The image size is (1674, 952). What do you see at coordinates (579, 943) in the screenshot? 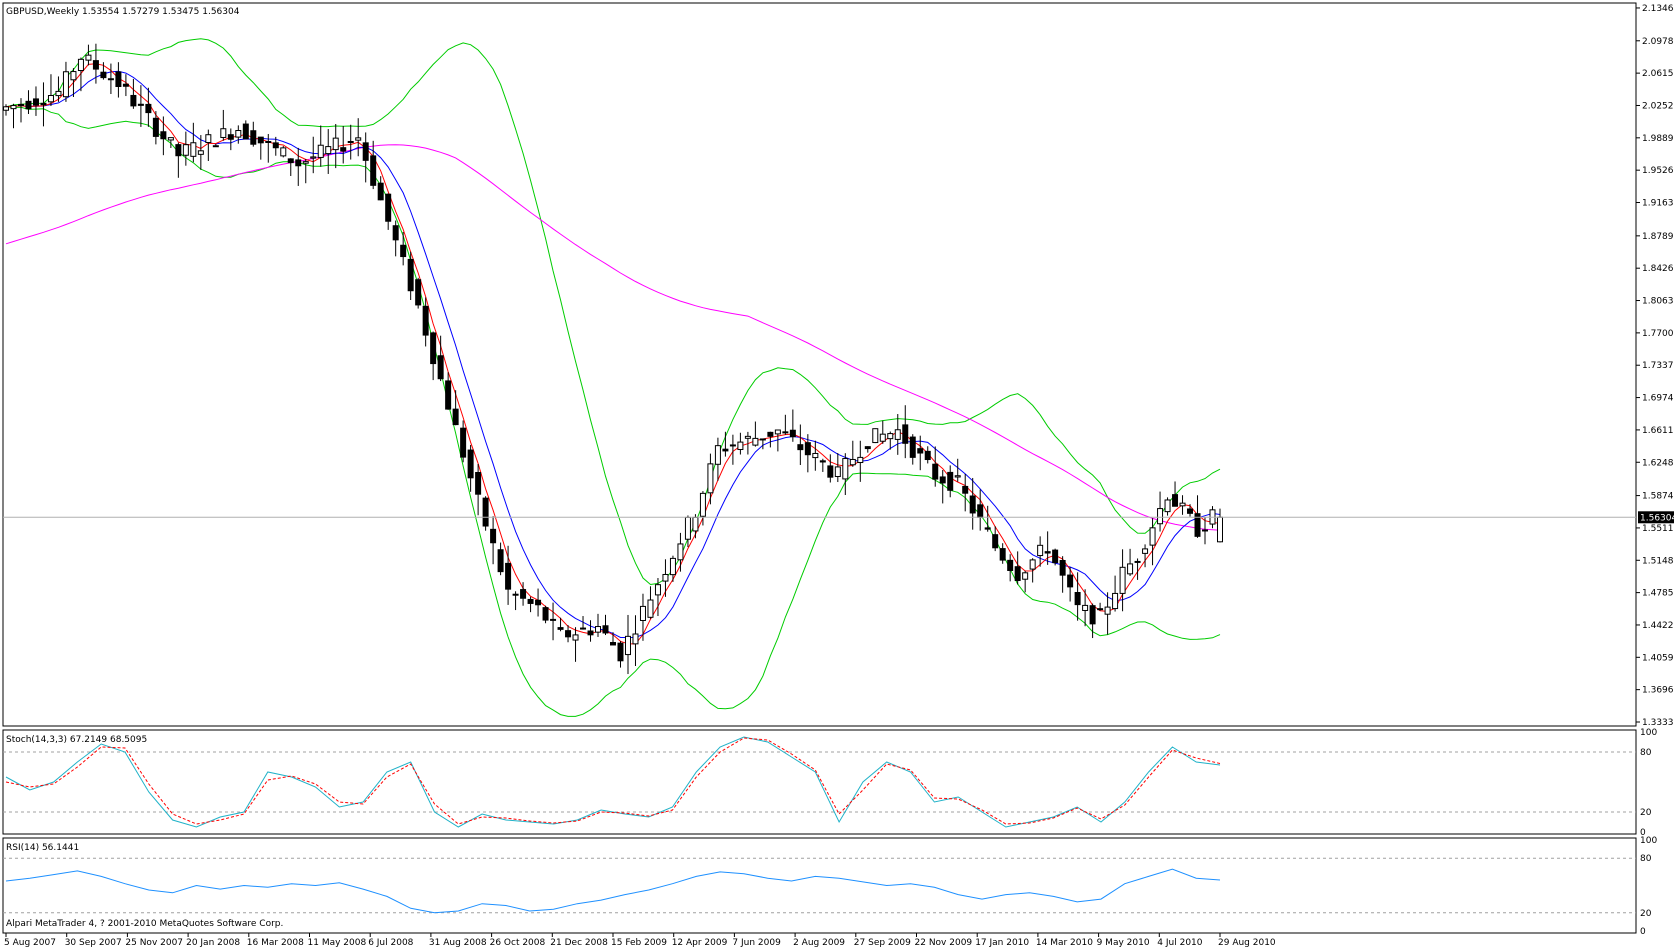
I see `time-tick-label: 21 Dec 2008` at bounding box center [579, 943].